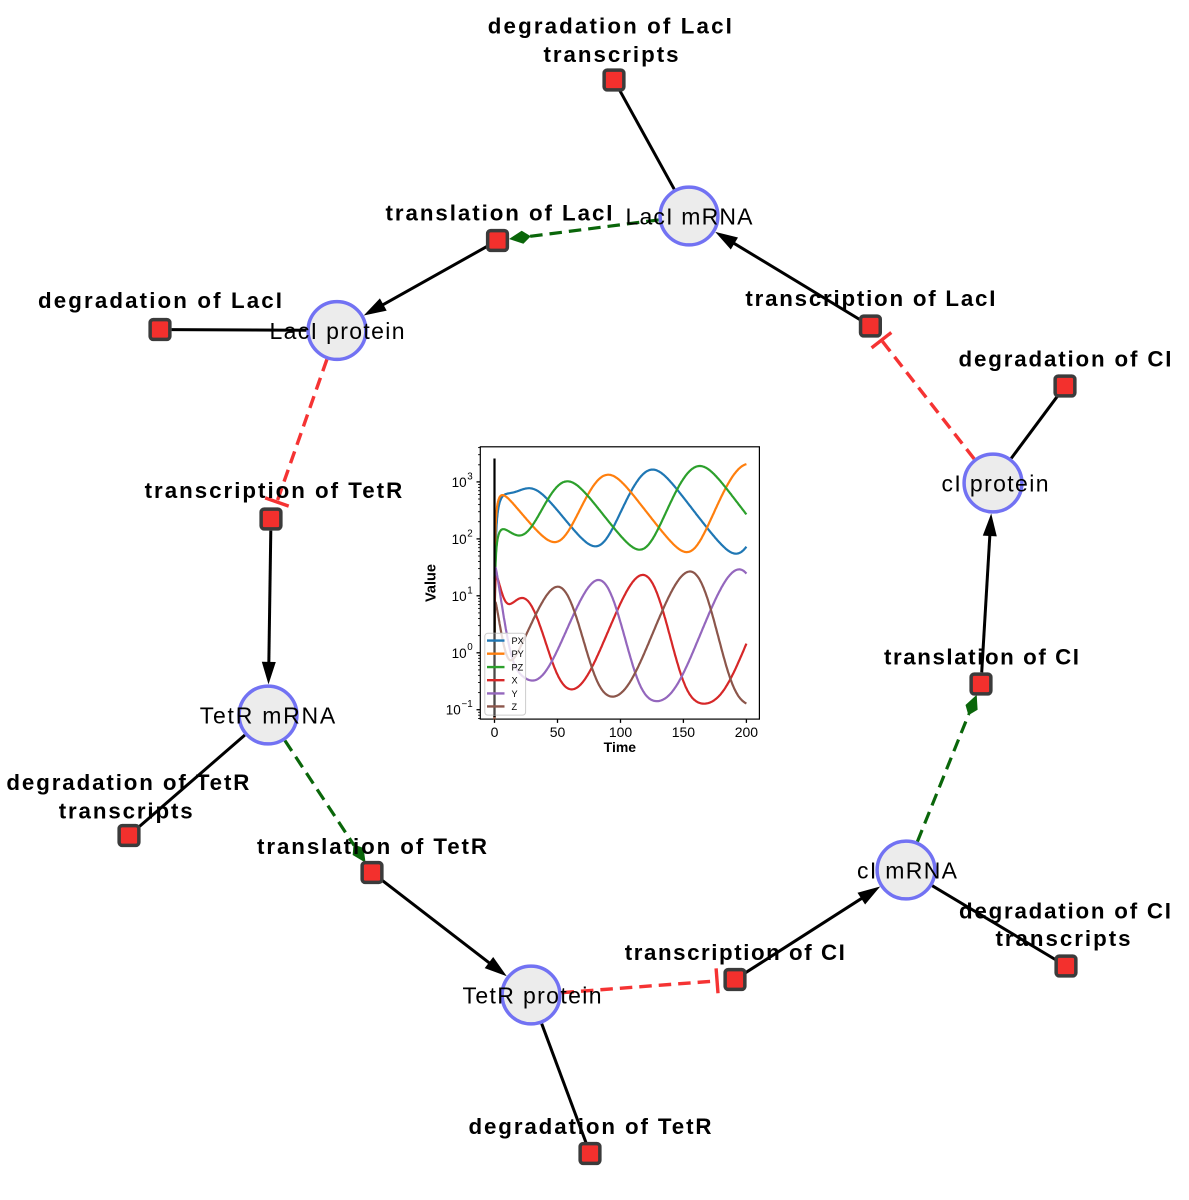 The height and width of the screenshot is (1200, 1189). I want to click on svg-text: LacI protein, so click(337, 331).